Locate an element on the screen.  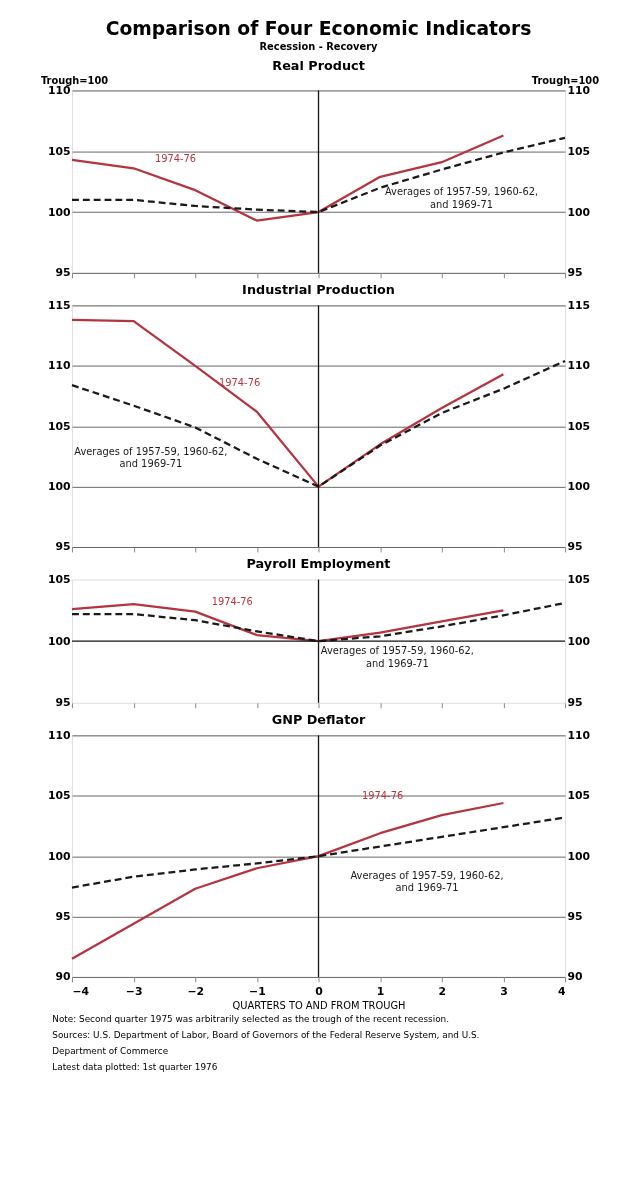
chart-title: Real Product is located at coordinates (318, 65).